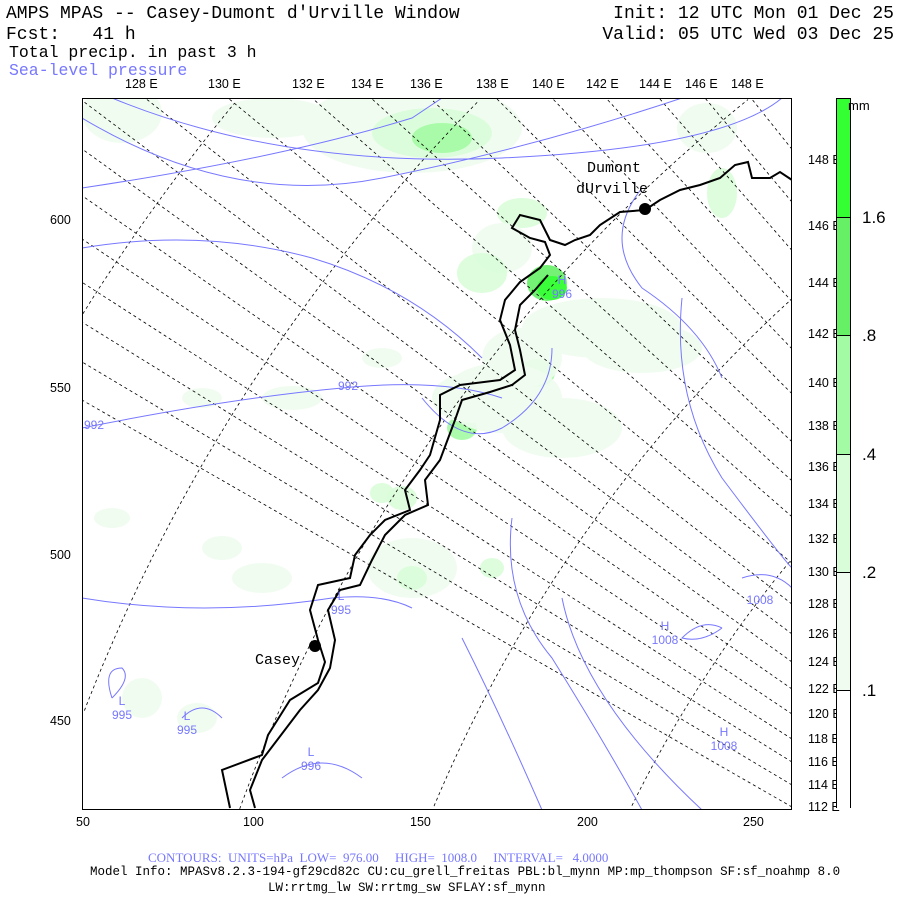 Image resolution: width=900 pixels, height=900 pixels. What do you see at coordinates (367, 84) in the screenshot?
I see `top-lon-label: 134 E` at bounding box center [367, 84].